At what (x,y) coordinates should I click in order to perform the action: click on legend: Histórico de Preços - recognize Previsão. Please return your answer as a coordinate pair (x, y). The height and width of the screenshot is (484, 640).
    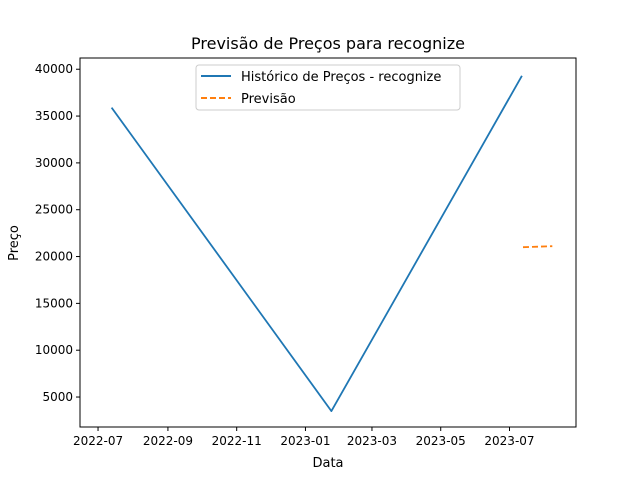
    Looking at the image, I should click on (328, 87).